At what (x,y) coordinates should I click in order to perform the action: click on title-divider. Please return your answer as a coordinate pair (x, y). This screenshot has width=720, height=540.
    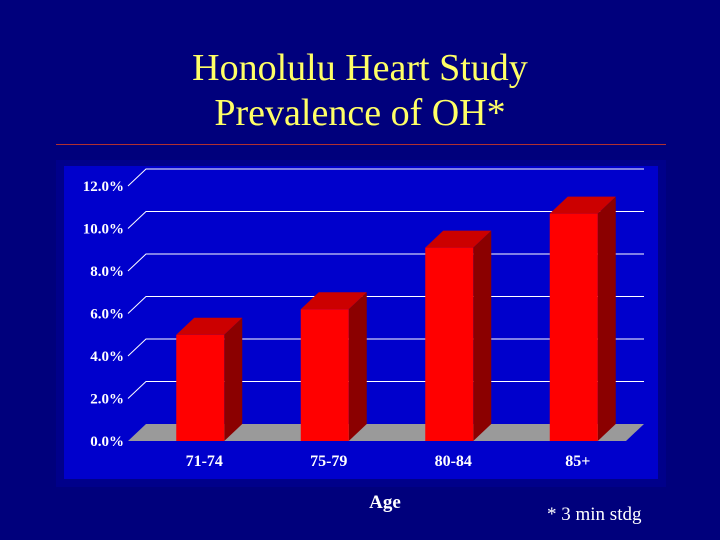
    Looking at the image, I should click on (361, 144).